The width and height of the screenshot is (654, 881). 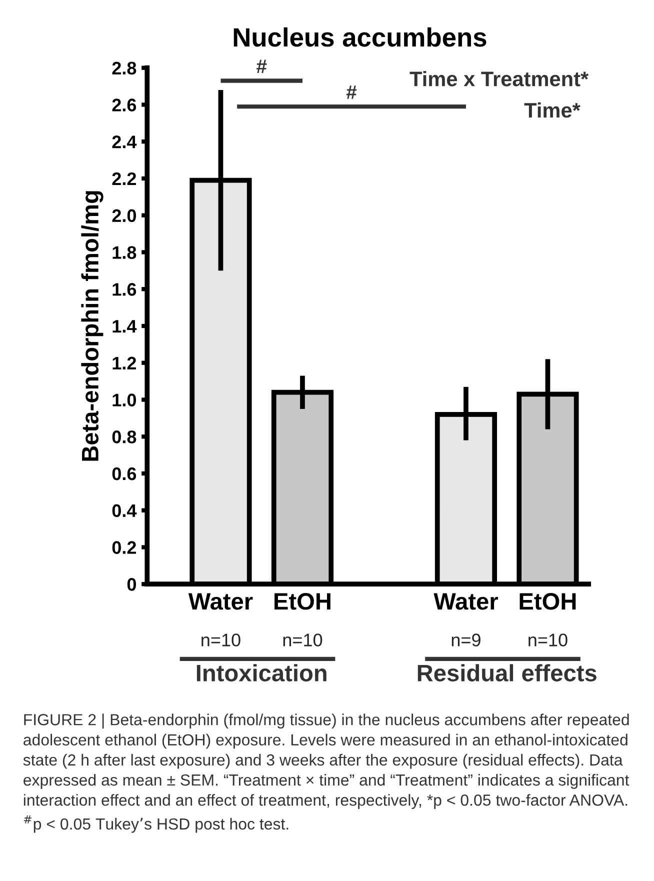 I want to click on y-tick-label: 2.4, so click(x=124, y=142).